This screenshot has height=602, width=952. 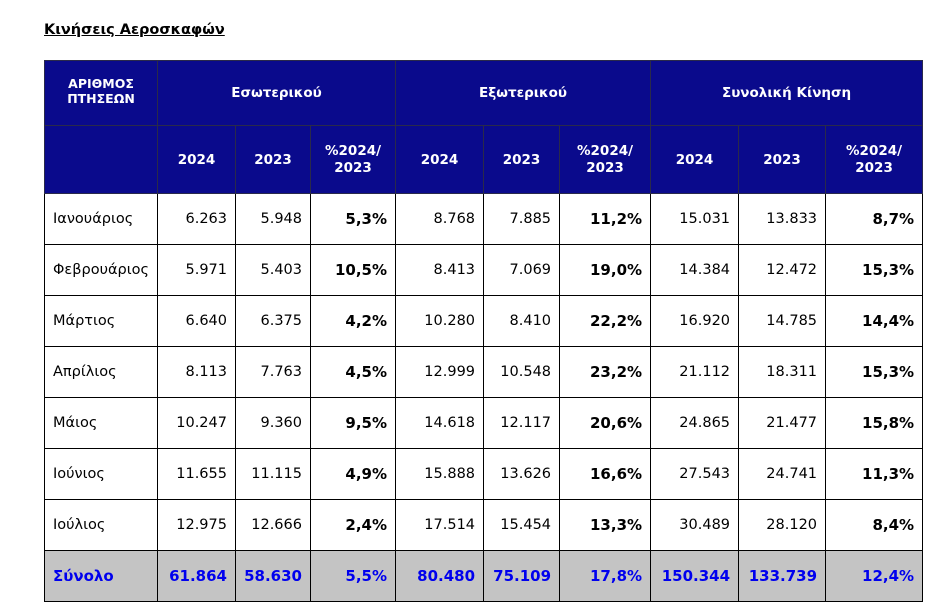 What do you see at coordinates (874, 423) in the screenshot?
I see `cell-total-pct: 15,8%` at bounding box center [874, 423].